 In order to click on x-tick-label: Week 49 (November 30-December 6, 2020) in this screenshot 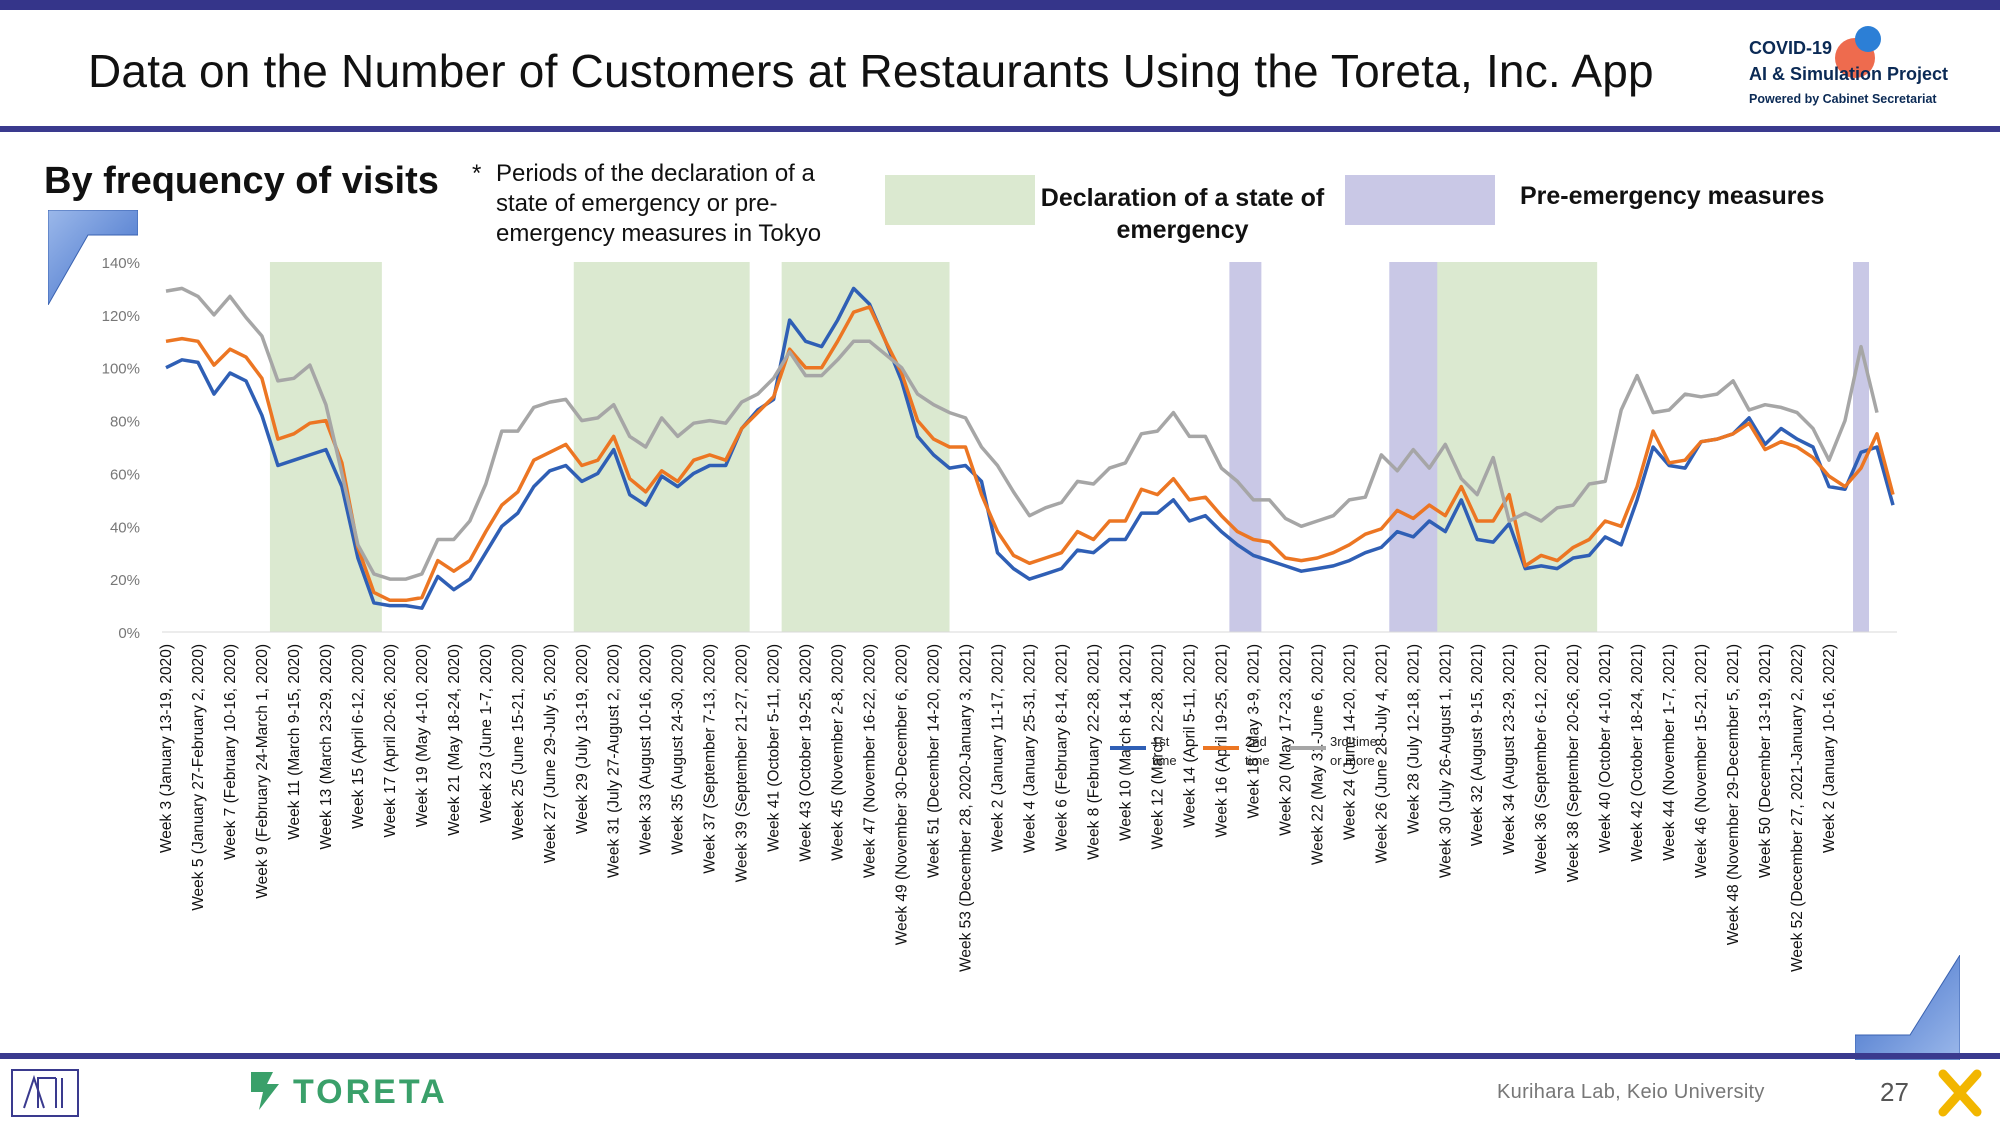, I will do `click(902, 794)`.